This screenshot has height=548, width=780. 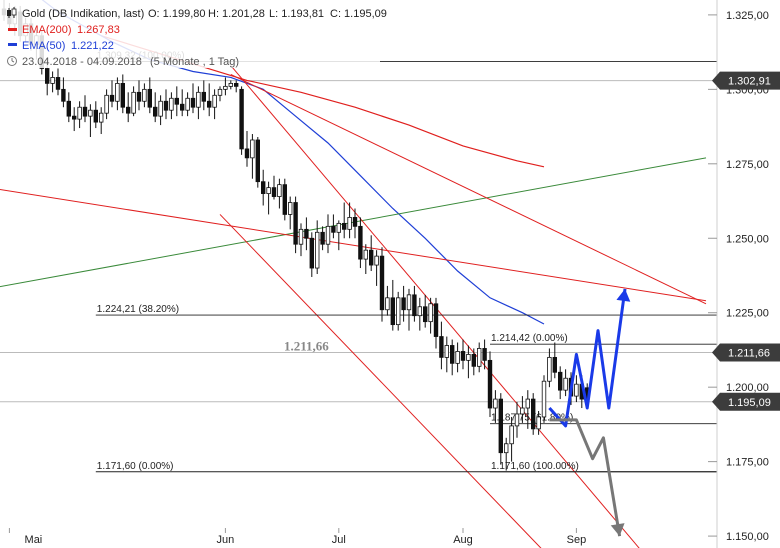 What do you see at coordinates (43, 46) in the screenshot?
I see `legend-ema50-label: EMA(50)` at bounding box center [43, 46].